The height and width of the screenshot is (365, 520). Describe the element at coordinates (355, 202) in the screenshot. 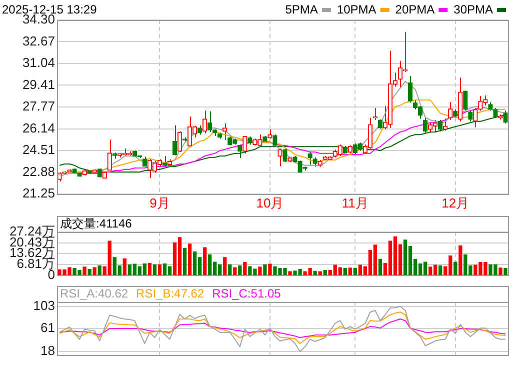

I see `x-tick-label: 11月` at that location.